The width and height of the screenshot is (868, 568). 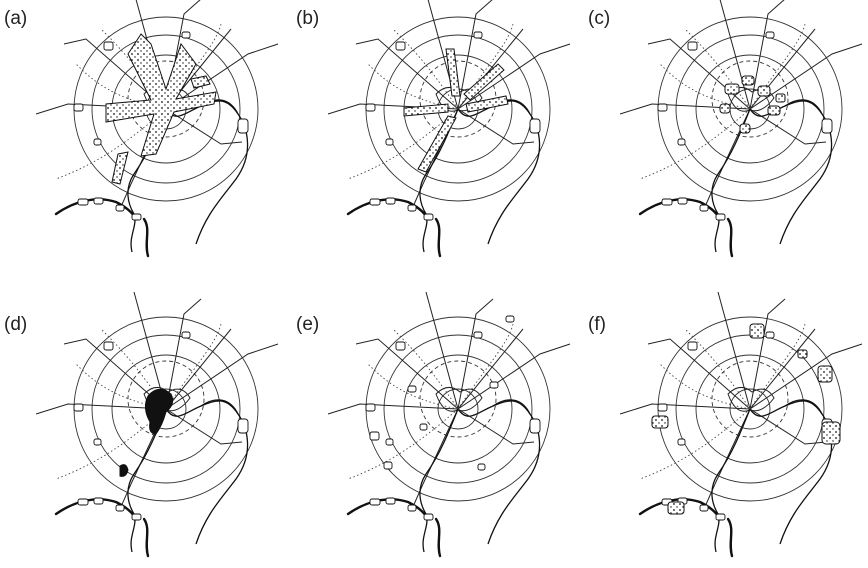 What do you see at coordinates (157, 129) in the screenshot?
I see `panel-a-map` at bounding box center [157, 129].